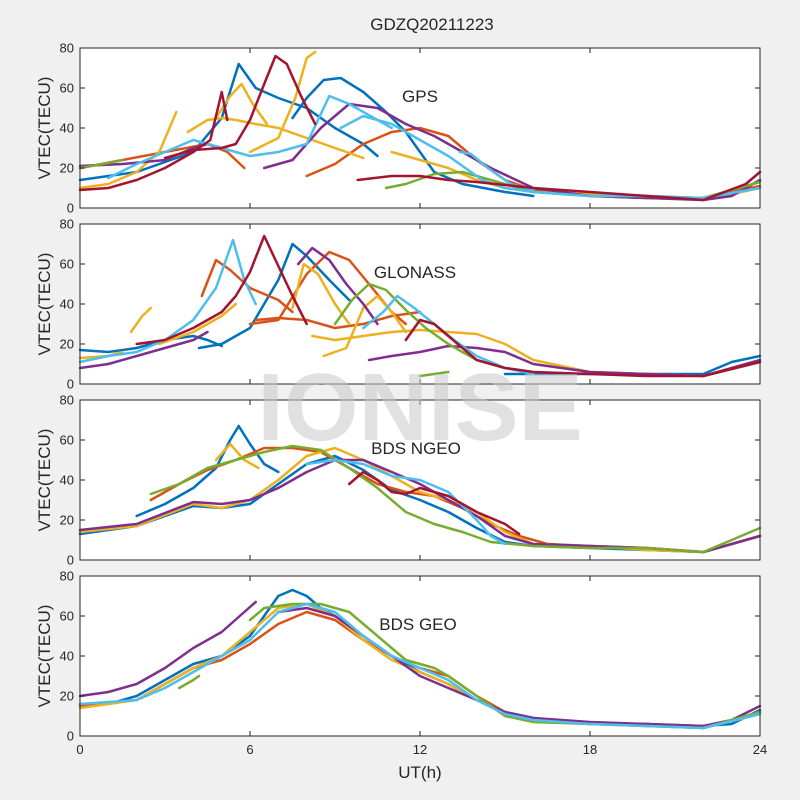 The width and height of the screenshot is (800, 800). What do you see at coordinates (431, 24) in the screenshot?
I see `chart-title: GDZQ20211223` at bounding box center [431, 24].